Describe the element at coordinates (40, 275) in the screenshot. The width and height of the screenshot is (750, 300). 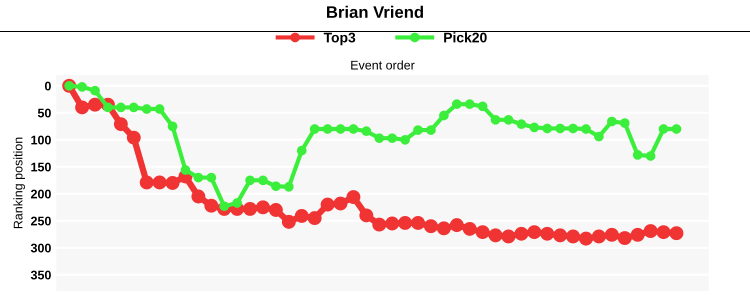
I see `y-tick-label: 350` at that location.